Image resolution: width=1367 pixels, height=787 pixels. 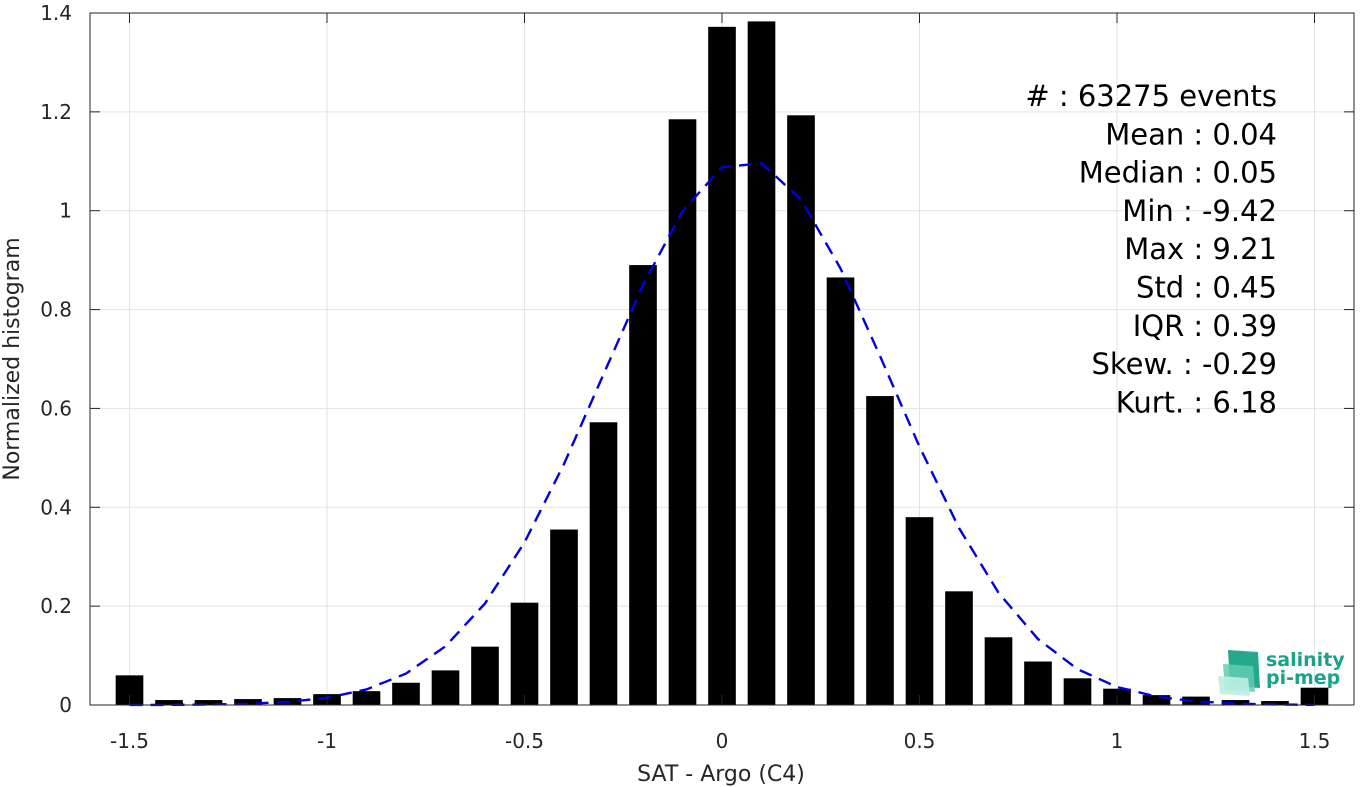 What do you see at coordinates (56, 310) in the screenshot?
I see `y-tick-label: 0.8` at bounding box center [56, 310].